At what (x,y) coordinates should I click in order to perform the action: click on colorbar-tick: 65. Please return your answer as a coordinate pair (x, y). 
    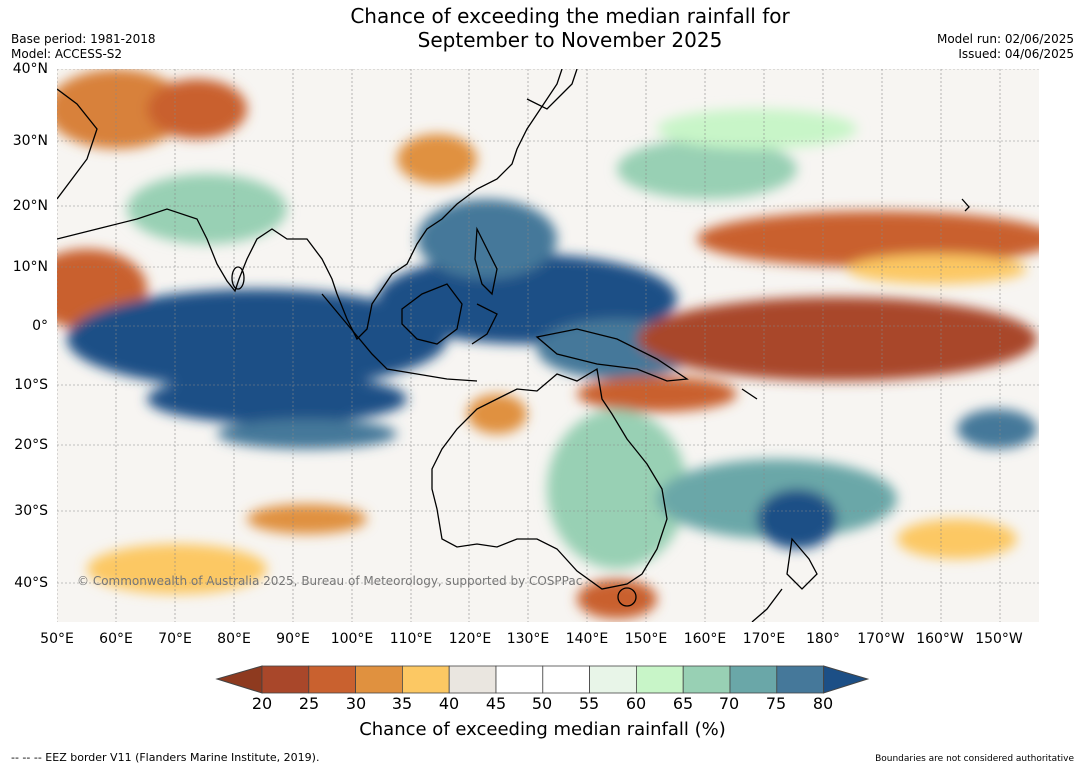
    Looking at the image, I should click on (683, 703).